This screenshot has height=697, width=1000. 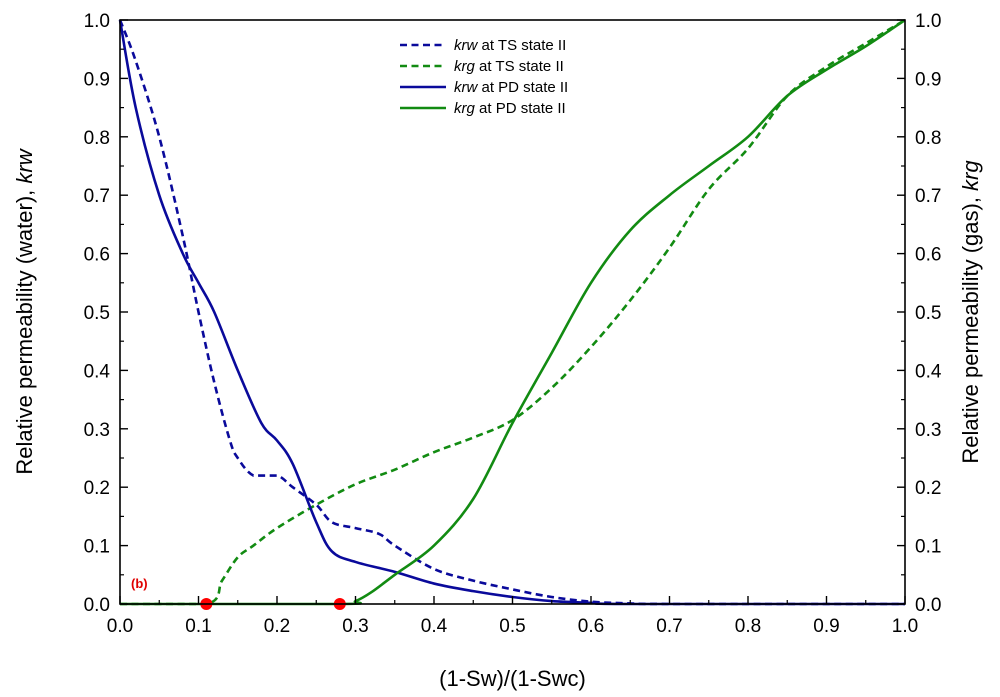 I want to click on y-left-axis-title: Relative permeability (water), krw, so click(x=24, y=310).